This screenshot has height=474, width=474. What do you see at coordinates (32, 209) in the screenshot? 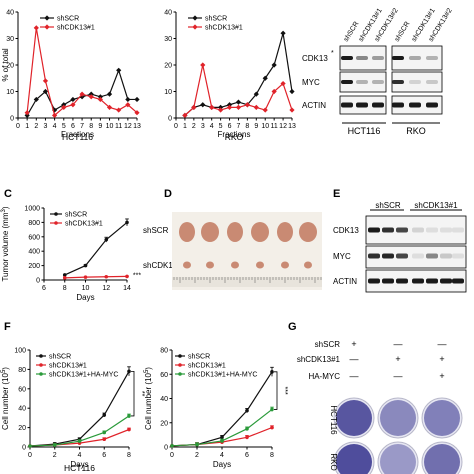
I see `y-tick-label: 1000` at bounding box center [32, 209].